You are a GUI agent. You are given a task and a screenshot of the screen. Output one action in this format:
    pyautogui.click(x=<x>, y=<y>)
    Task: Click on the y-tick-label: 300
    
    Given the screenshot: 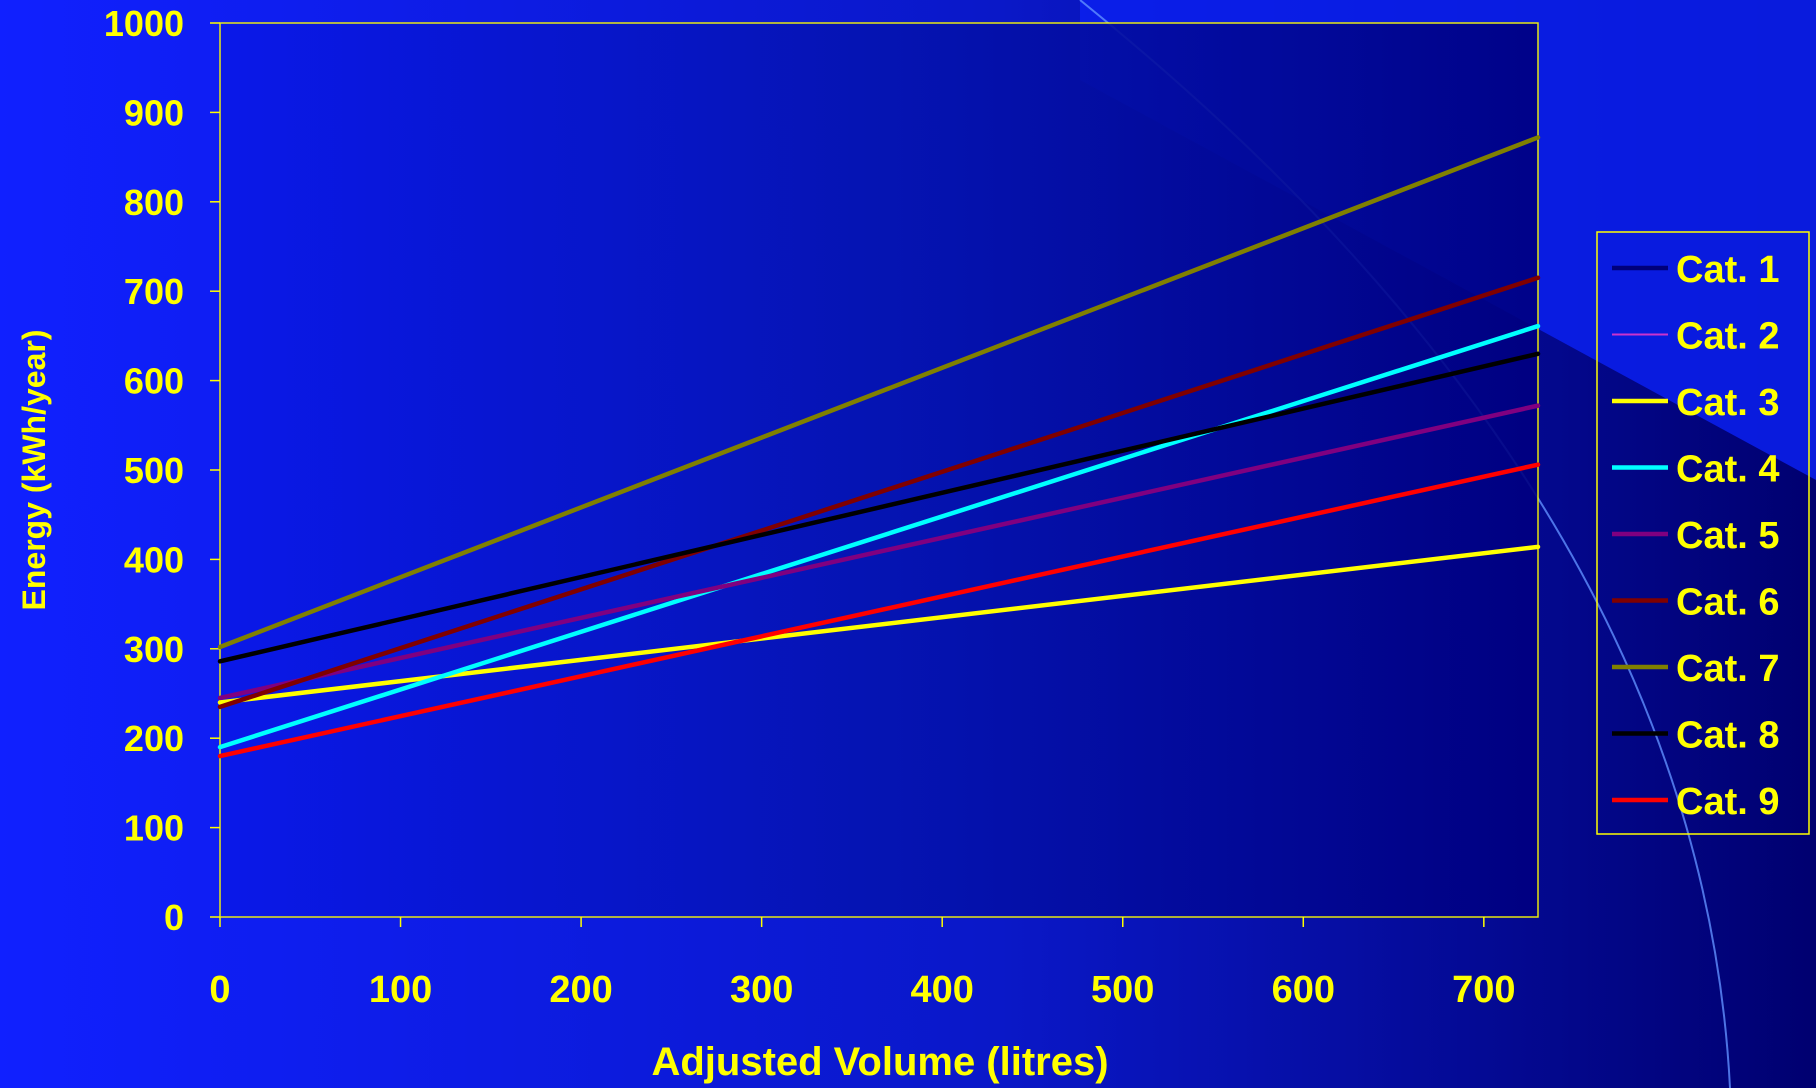 What is the action you would take?
    pyautogui.click(x=154, y=649)
    